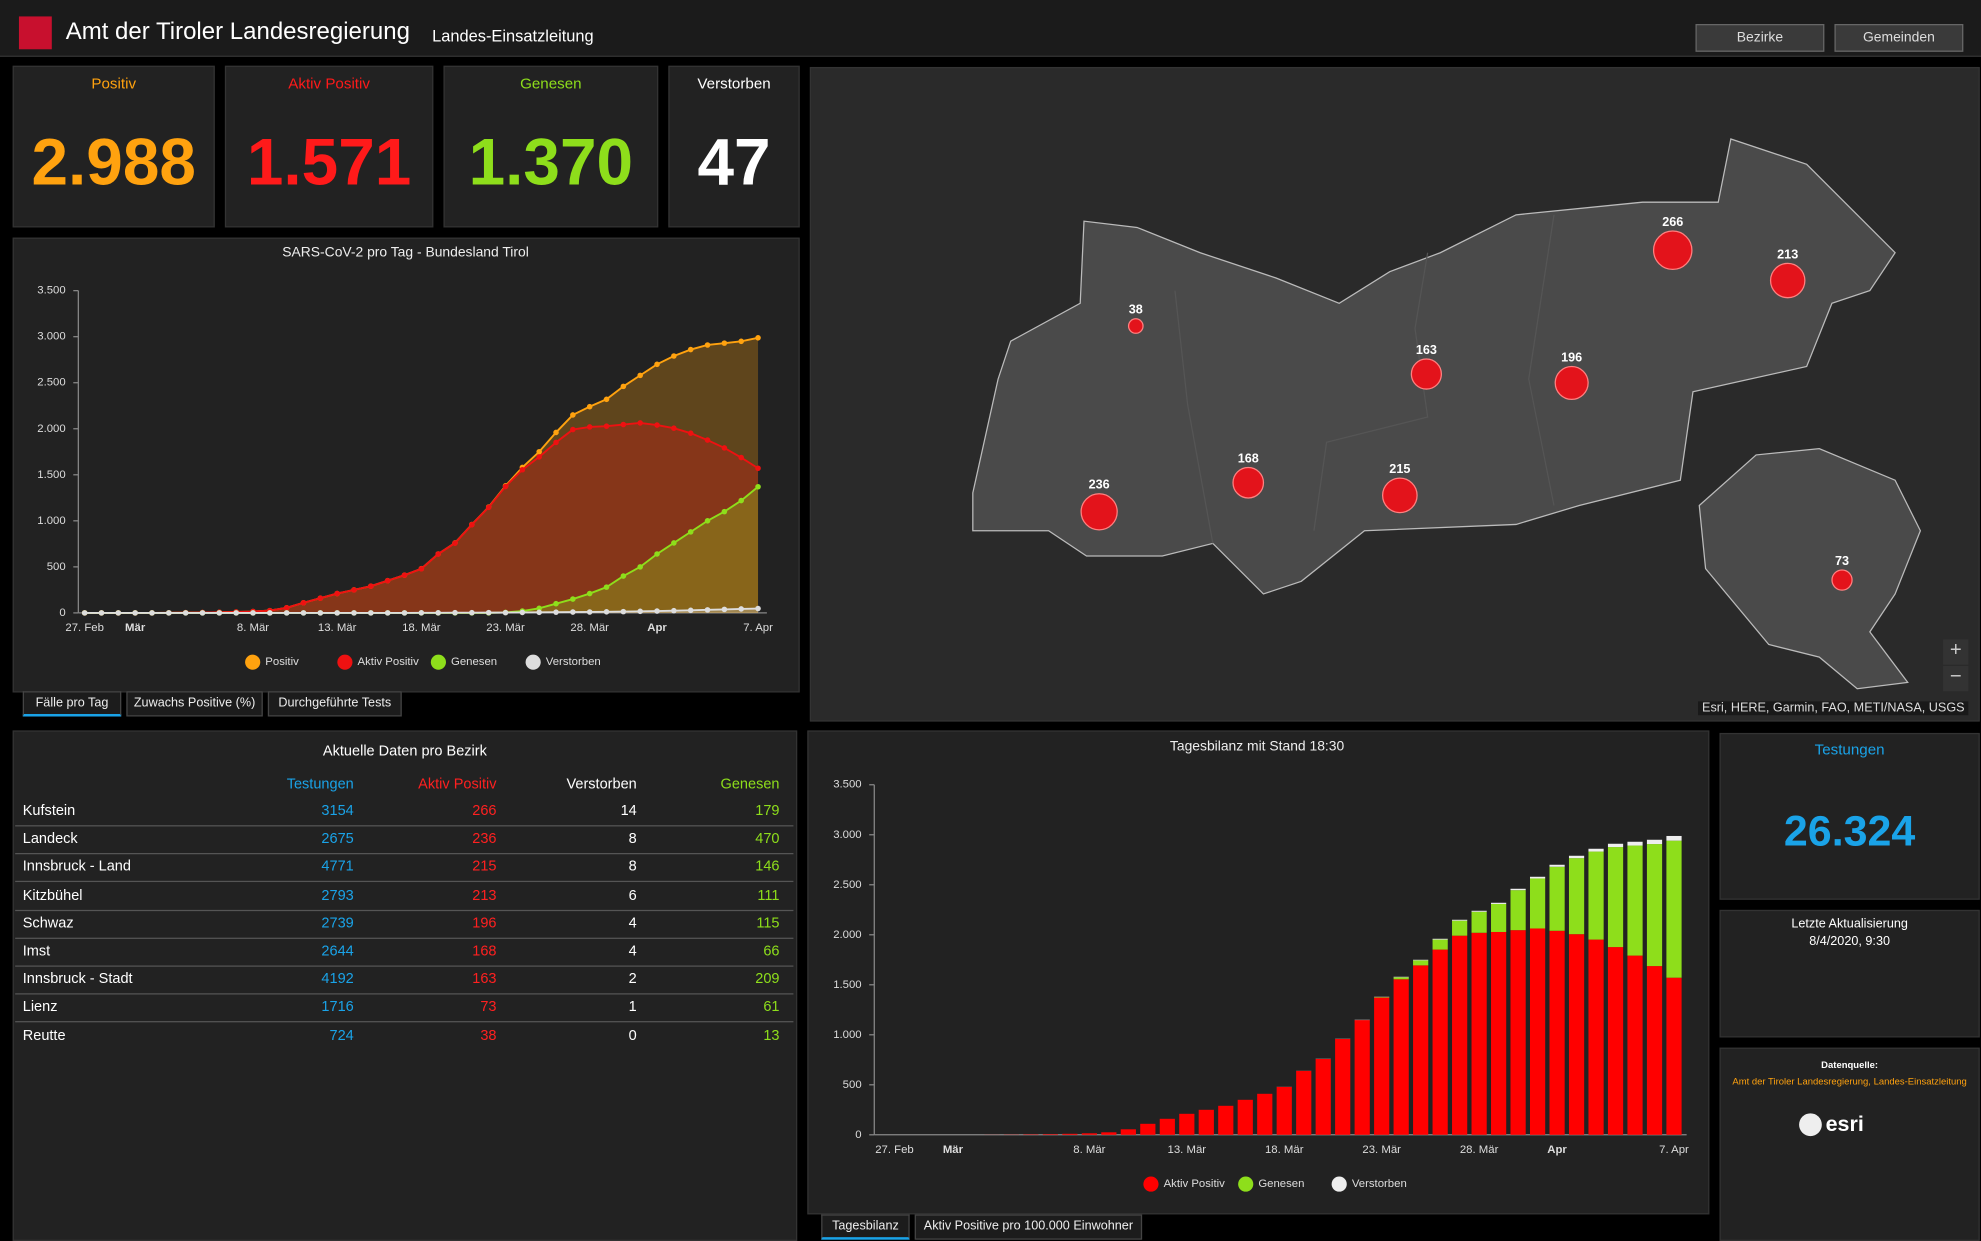 The width and height of the screenshot is (1981, 1241). Describe the element at coordinates (77, 980) in the screenshot. I see `row-name: Innsbruck - Stadt` at that location.